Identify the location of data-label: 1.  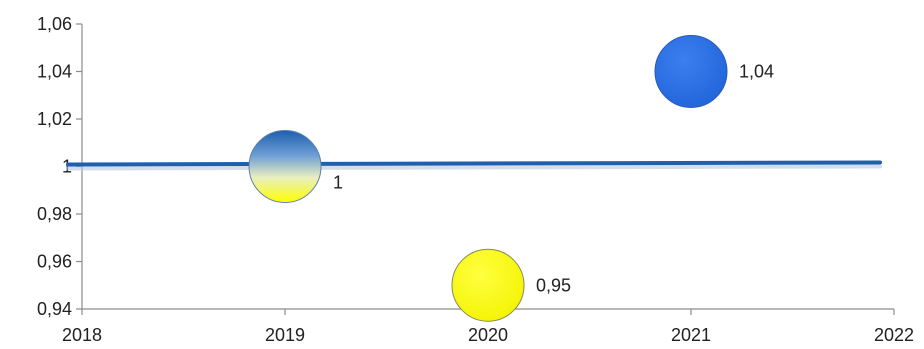
(338, 183).